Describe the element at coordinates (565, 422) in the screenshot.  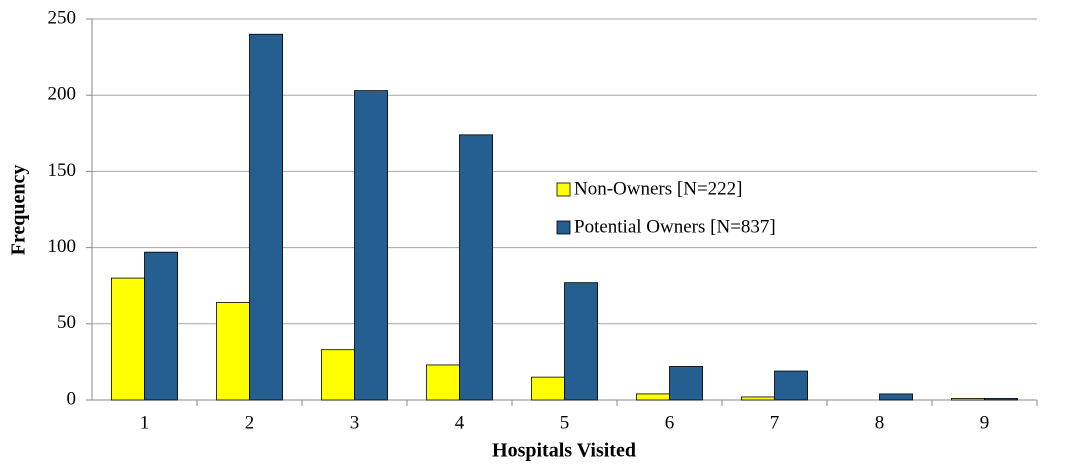
I see `x-tick-label: 5` at that location.